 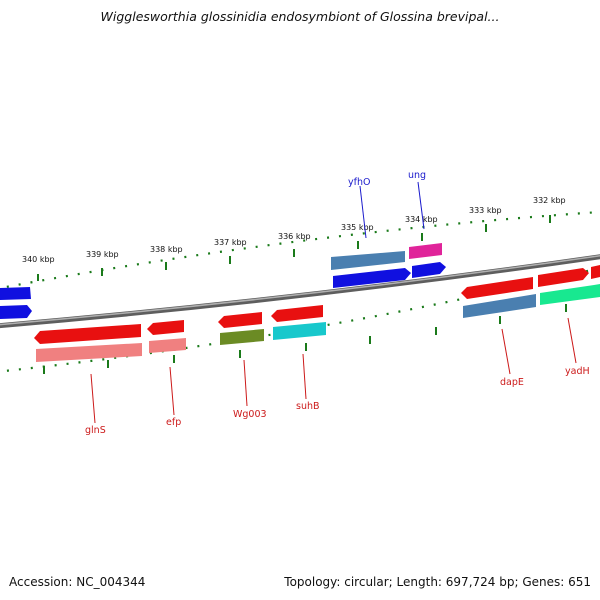 What do you see at coordinates (242, 337) in the screenshot?
I see `gene-block-Wg003` at bounding box center [242, 337].